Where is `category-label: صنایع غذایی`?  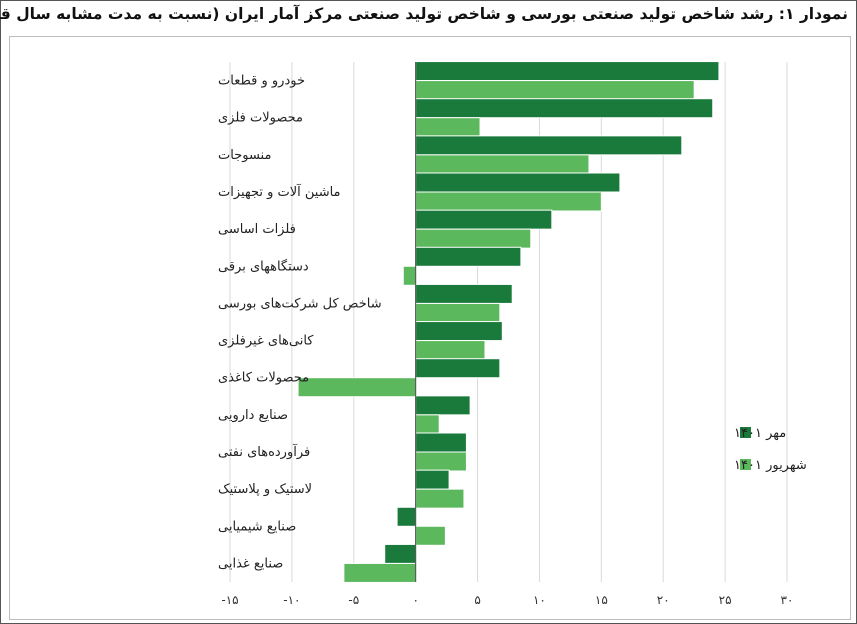
category-label: صنایع غذایی is located at coordinates (250, 563).